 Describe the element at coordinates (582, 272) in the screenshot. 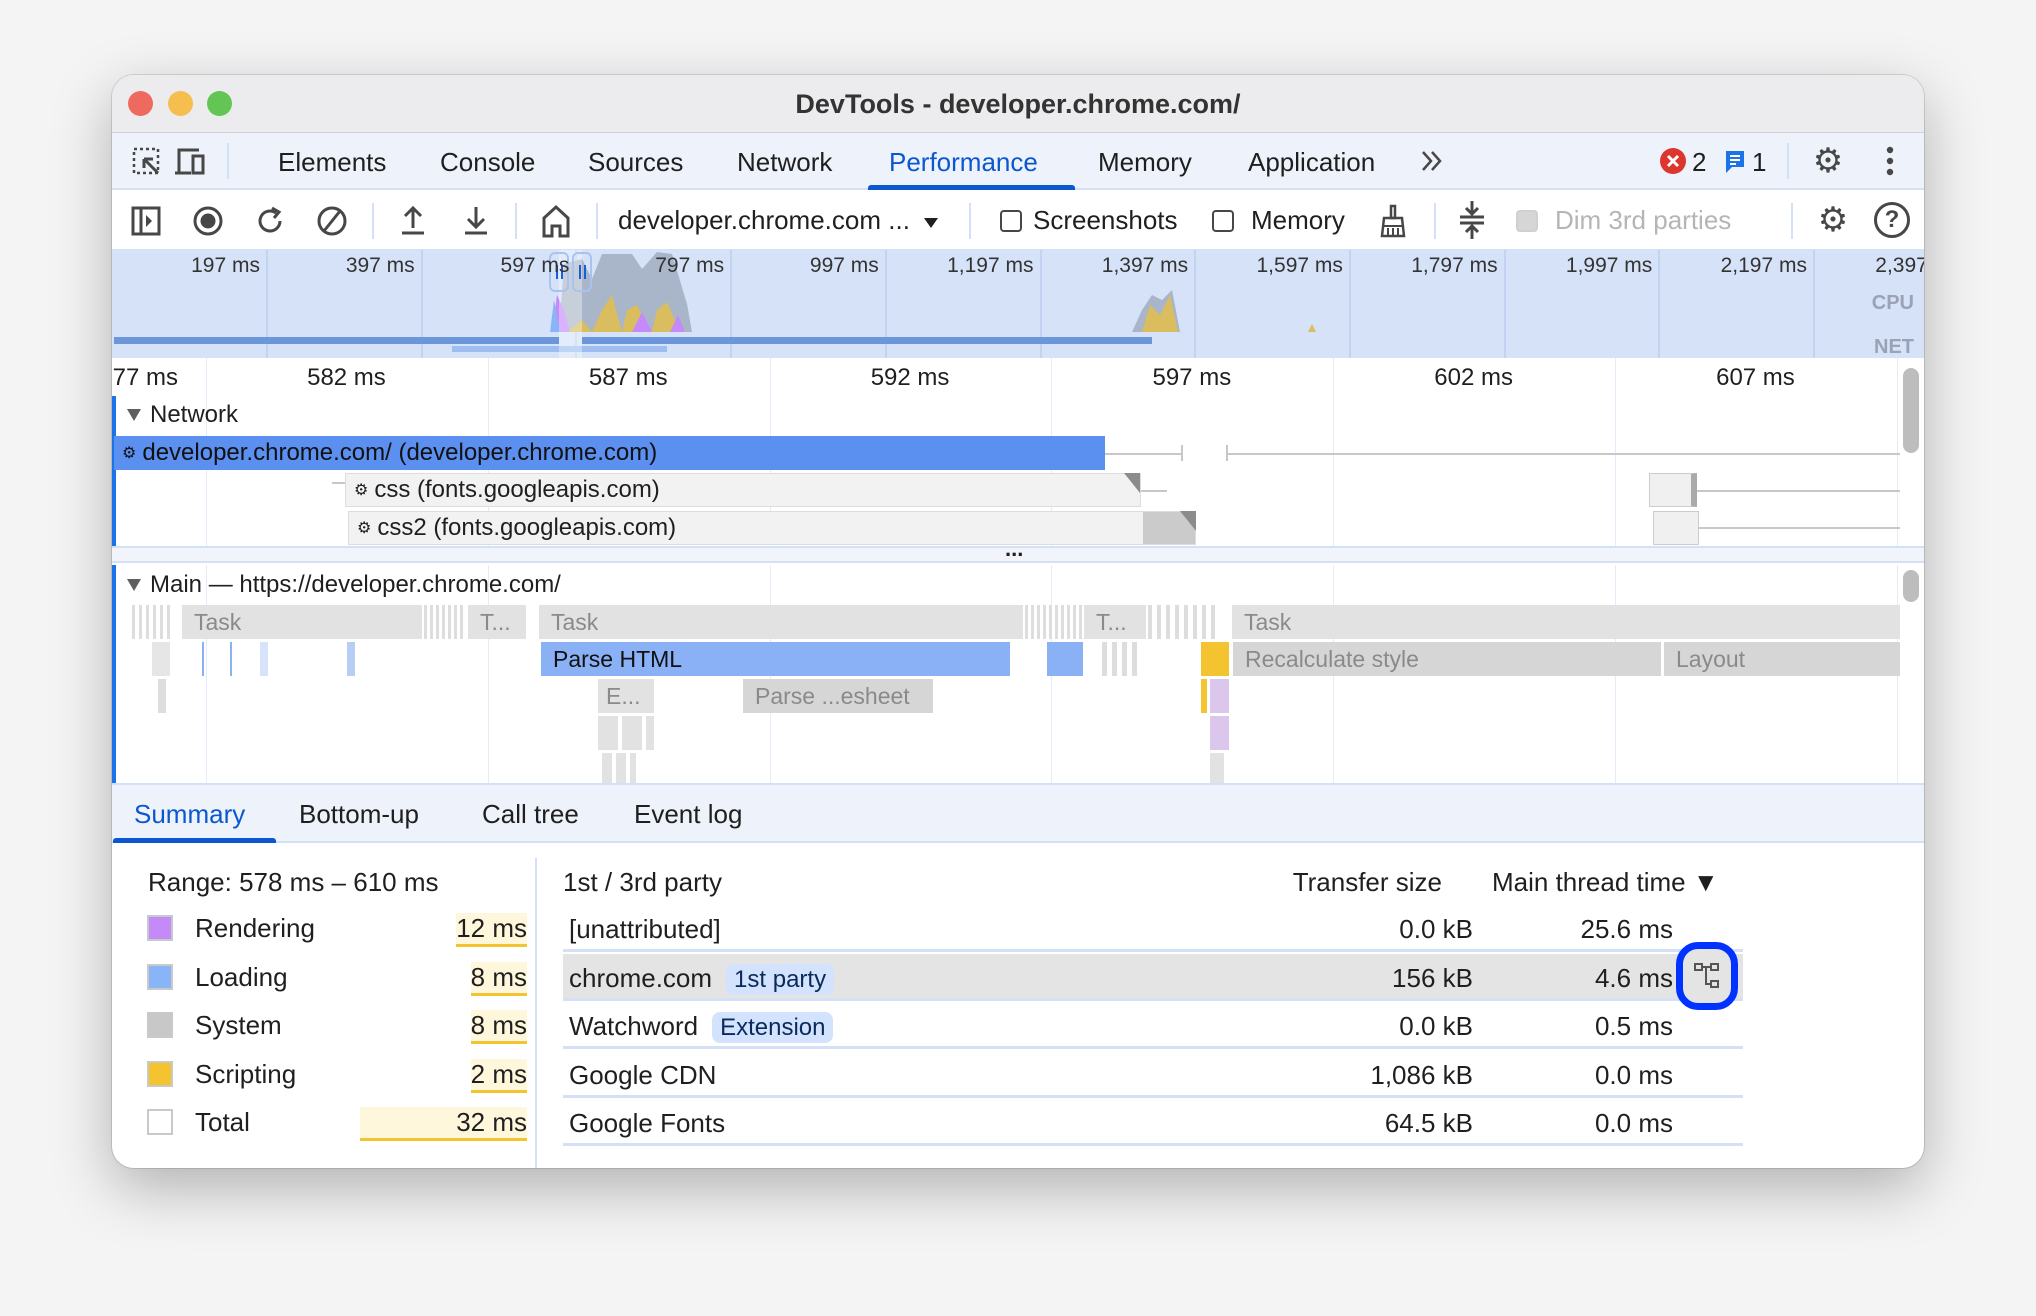

I see `range-end-handle` at that location.